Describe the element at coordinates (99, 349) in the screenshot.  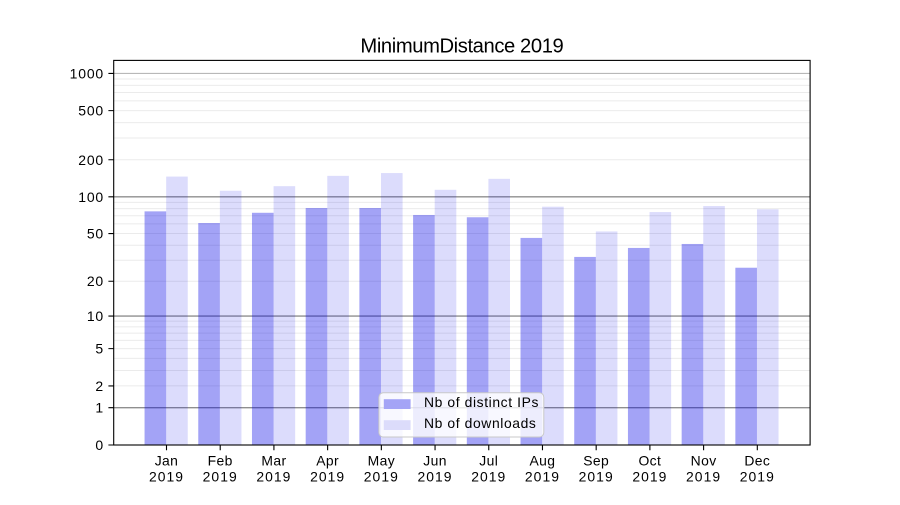
I see `svg-text: 5` at that location.